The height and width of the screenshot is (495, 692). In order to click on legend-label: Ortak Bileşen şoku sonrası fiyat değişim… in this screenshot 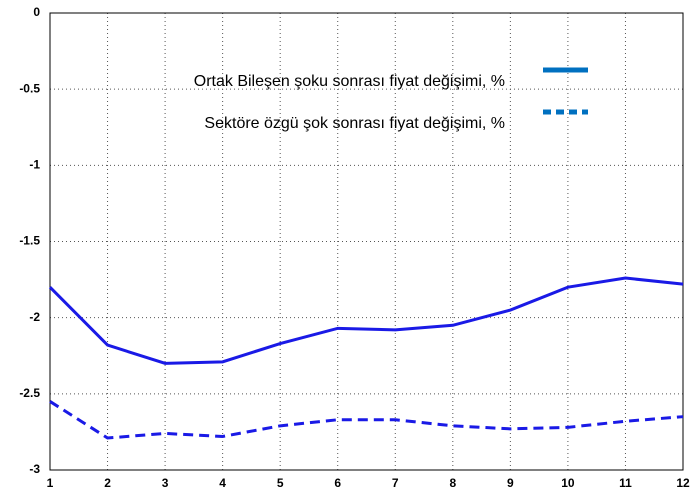, I will do `click(349, 81)`.